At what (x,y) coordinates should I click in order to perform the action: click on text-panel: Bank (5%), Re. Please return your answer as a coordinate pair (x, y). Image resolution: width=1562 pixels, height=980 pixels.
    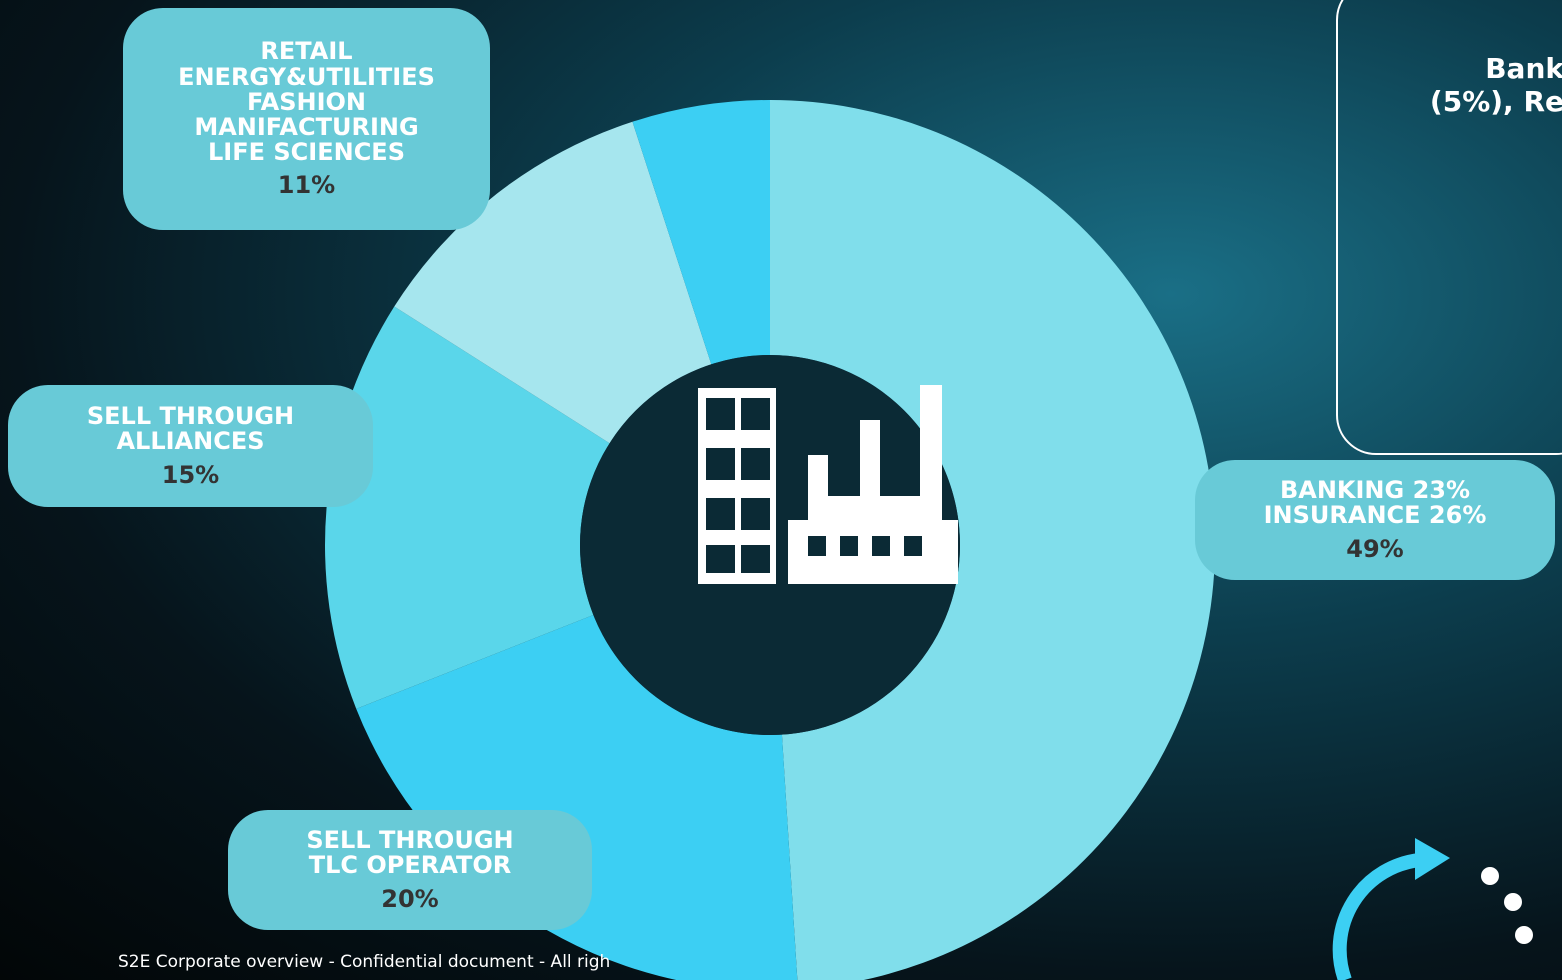
    Looking at the image, I should click on (1449, 227).